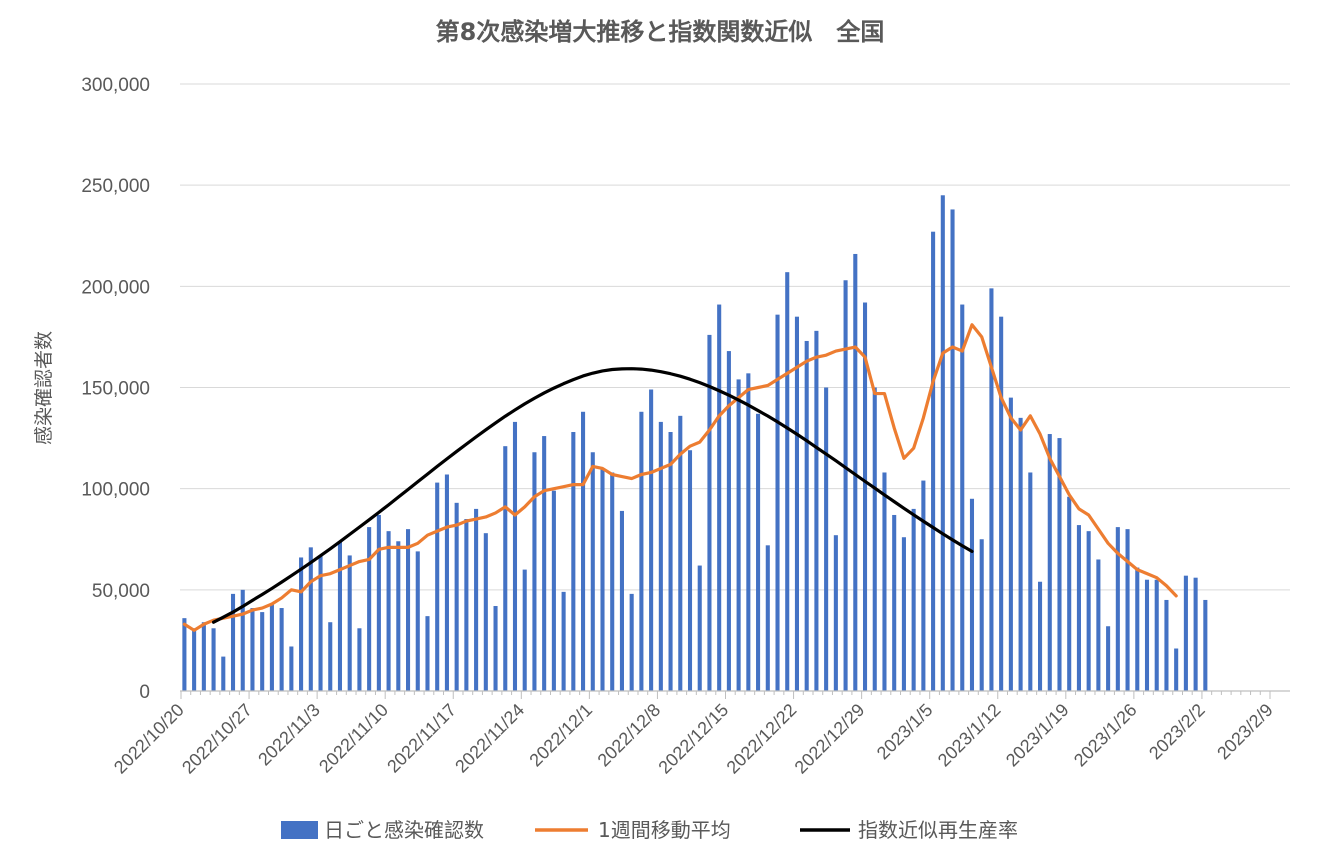 The width and height of the screenshot is (1320, 857). I want to click on x-tick-label: 2022/11/3, so click(289, 735).